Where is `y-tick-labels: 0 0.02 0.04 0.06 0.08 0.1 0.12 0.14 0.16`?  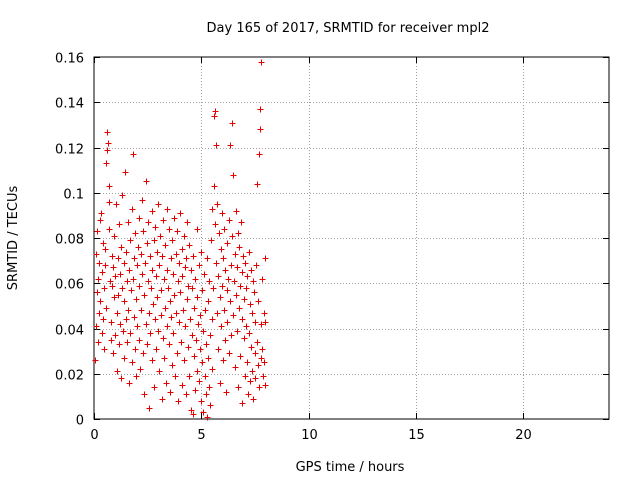
y-tick-labels: 0 0.02 0.04 0.06 0.08 0.1 0.12 0.14 0.16 is located at coordinates (69, 240).